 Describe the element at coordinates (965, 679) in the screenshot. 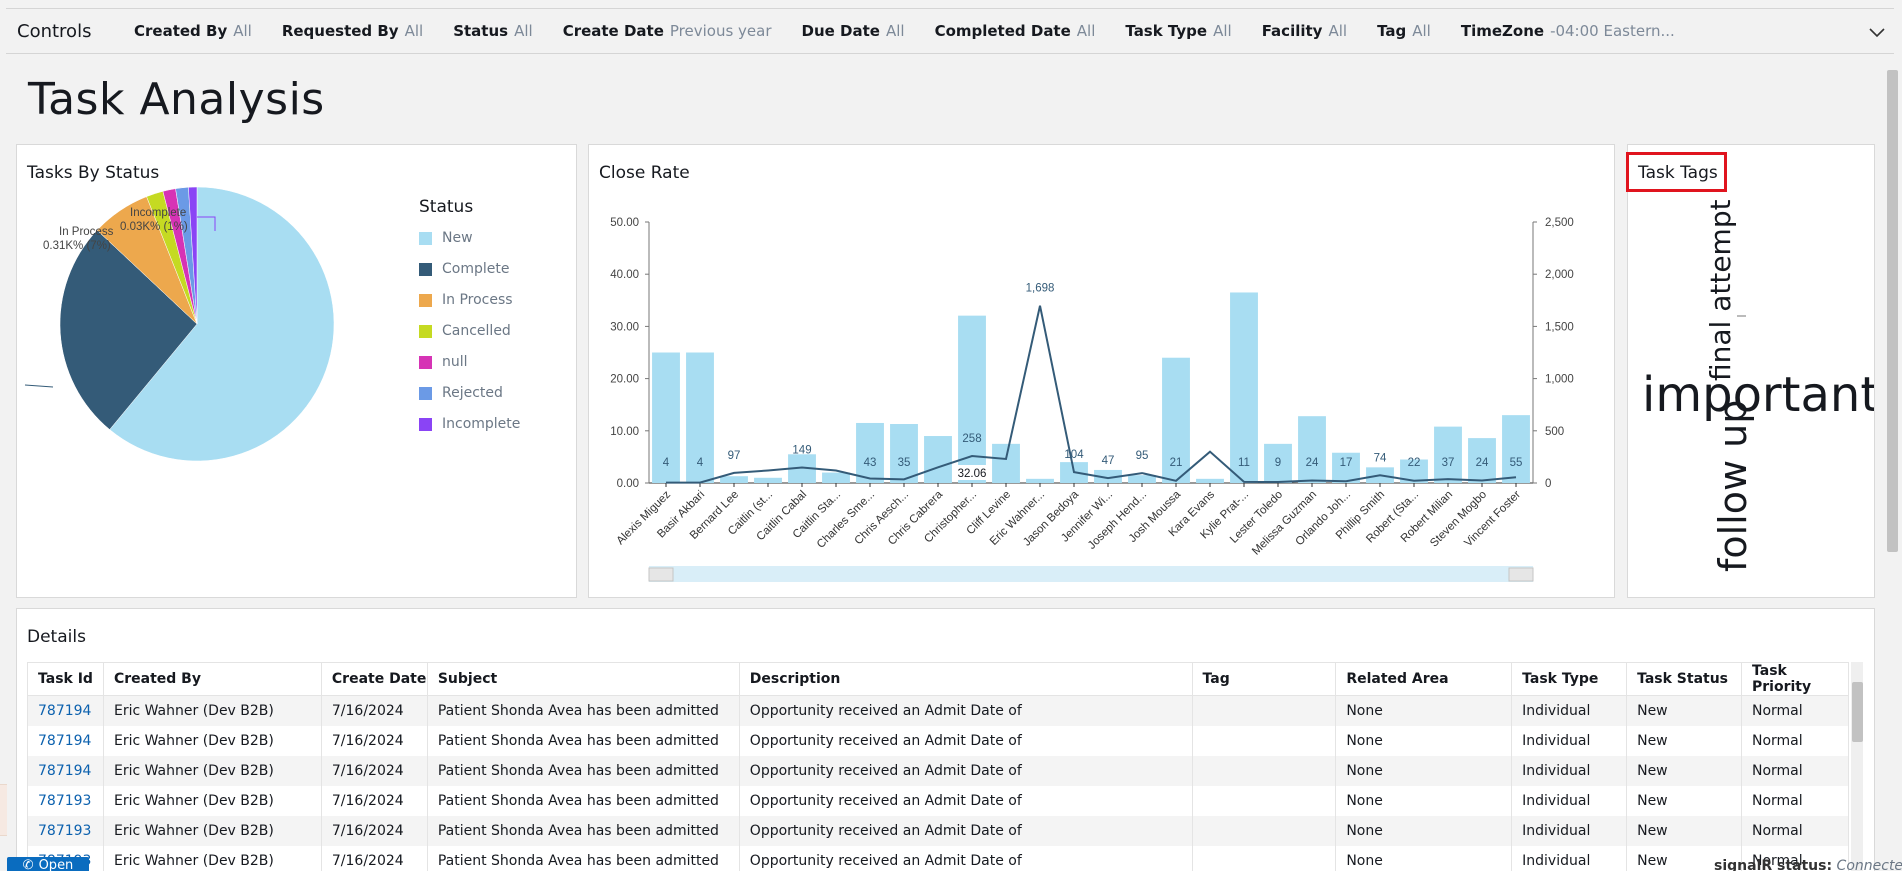

I see `column-header-description: Description` at that location.